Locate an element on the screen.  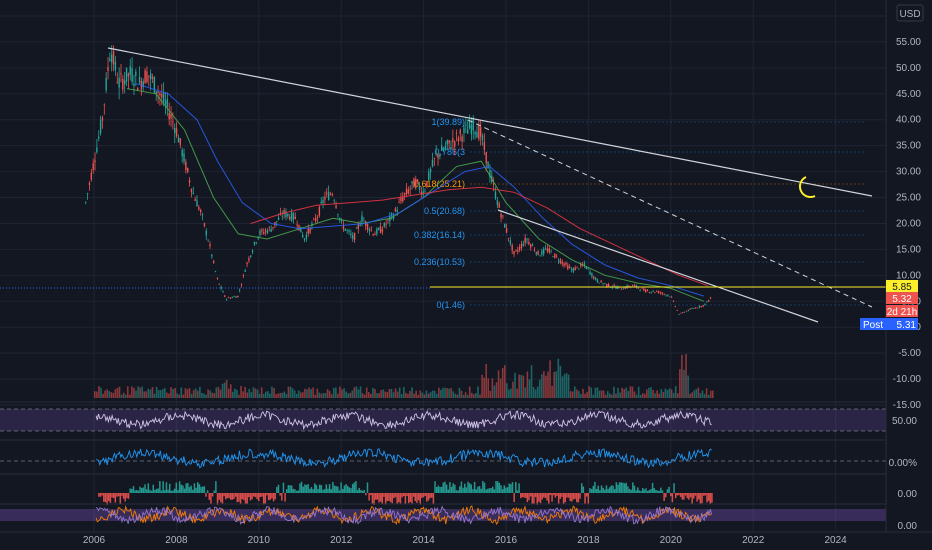
currency-label: USD is located at coordinates (909, 14).